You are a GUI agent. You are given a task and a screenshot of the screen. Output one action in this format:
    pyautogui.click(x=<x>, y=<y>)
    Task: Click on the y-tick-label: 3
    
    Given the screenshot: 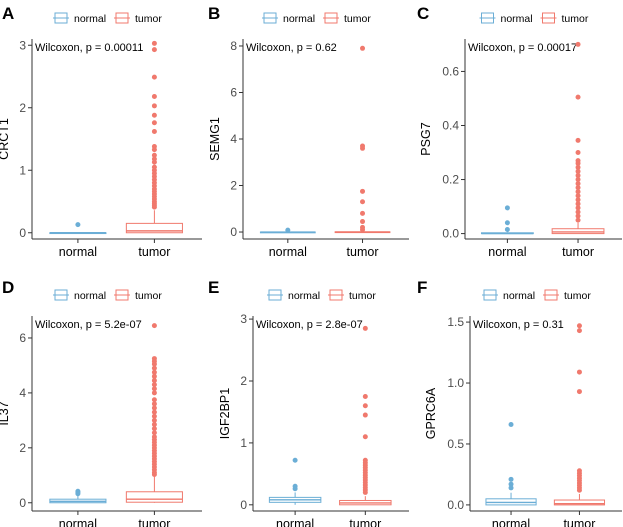 What is the action you would take?
    pyautogui.click(x=243, y=319)
    